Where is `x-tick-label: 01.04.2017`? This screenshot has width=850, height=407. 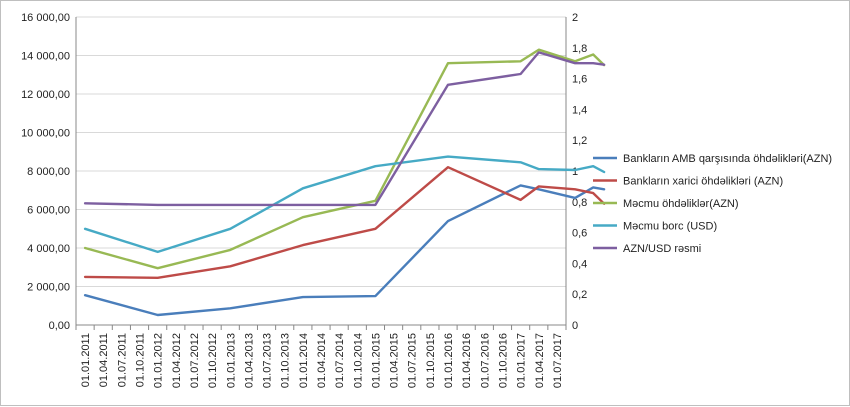 x-tick-label: 01.04.2017 is located at coordinates (540, 360).